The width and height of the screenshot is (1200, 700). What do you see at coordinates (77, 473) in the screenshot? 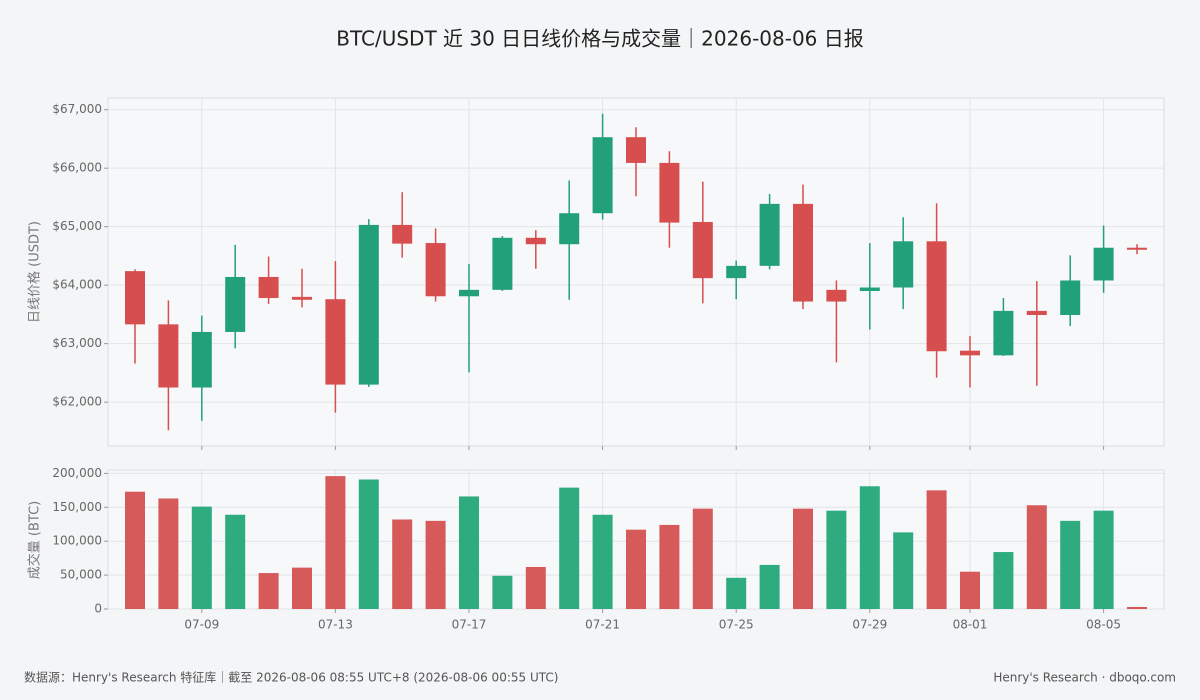
I see `y-tick-label: 200,000` at bounding box center [77, 473].